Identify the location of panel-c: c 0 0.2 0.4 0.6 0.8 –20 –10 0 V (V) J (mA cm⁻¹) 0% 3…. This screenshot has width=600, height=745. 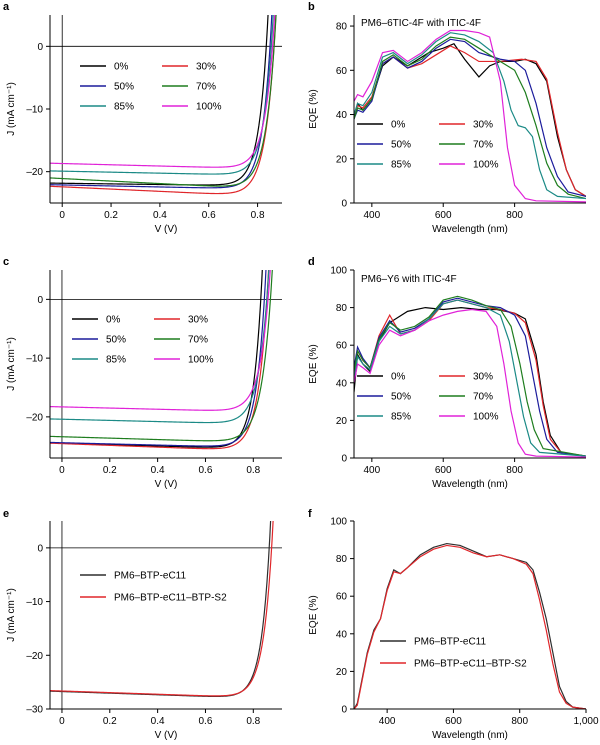
(142, 373).